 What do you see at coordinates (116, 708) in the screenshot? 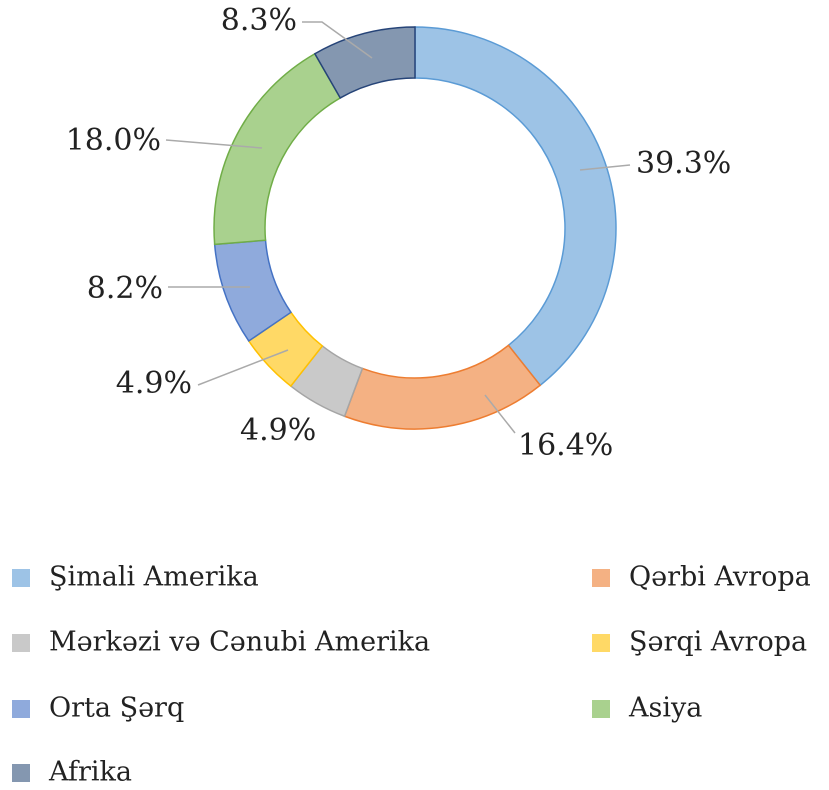
I see `legend-label: Orta Şərq` at bounding box center [116, 708].